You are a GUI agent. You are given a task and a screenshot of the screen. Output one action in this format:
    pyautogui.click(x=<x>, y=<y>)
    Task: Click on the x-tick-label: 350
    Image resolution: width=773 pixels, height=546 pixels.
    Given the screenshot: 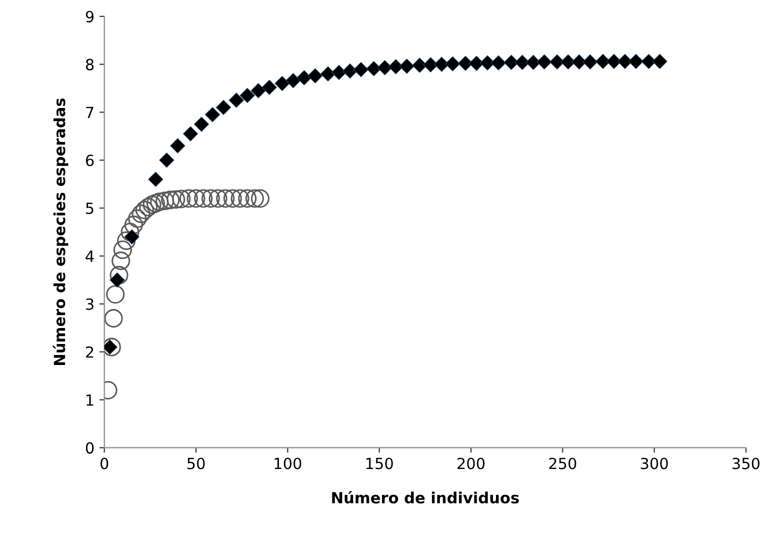 What is the action you would take?
    pyautogui.click(x=746, y=464)
    